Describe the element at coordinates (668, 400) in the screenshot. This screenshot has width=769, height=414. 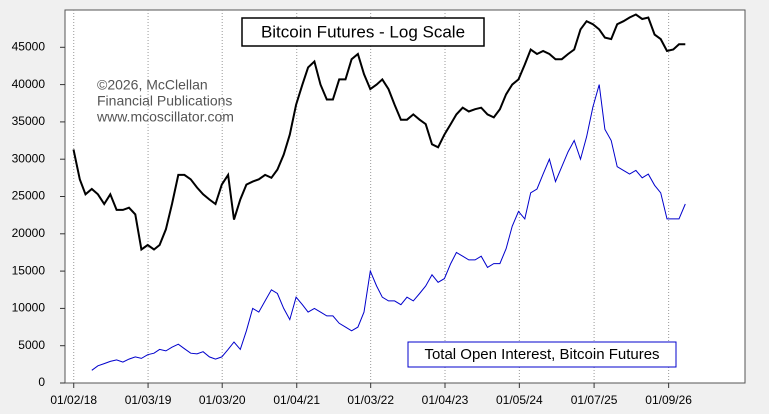
I see `x-tick-label: 01/09/26` at that location.